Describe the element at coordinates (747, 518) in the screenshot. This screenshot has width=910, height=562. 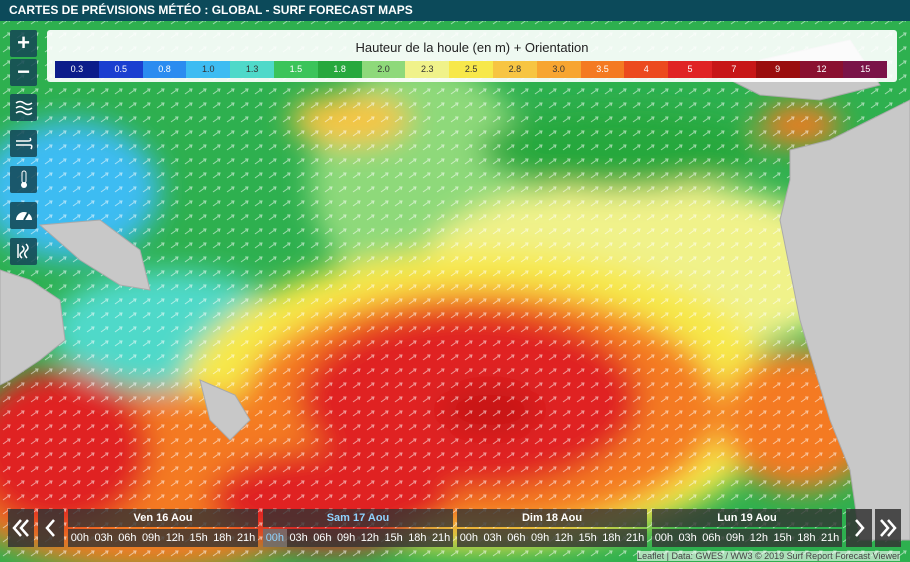
I see `day-label: Lun 19 Aou` at that location.